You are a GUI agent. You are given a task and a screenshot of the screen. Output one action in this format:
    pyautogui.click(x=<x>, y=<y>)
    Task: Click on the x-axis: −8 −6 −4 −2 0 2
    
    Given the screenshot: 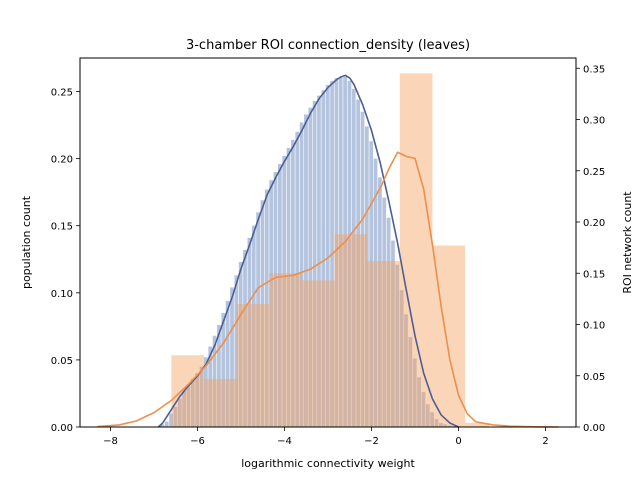 What is the action you would take?
    pyautogui.click(x=326, y=437)
    